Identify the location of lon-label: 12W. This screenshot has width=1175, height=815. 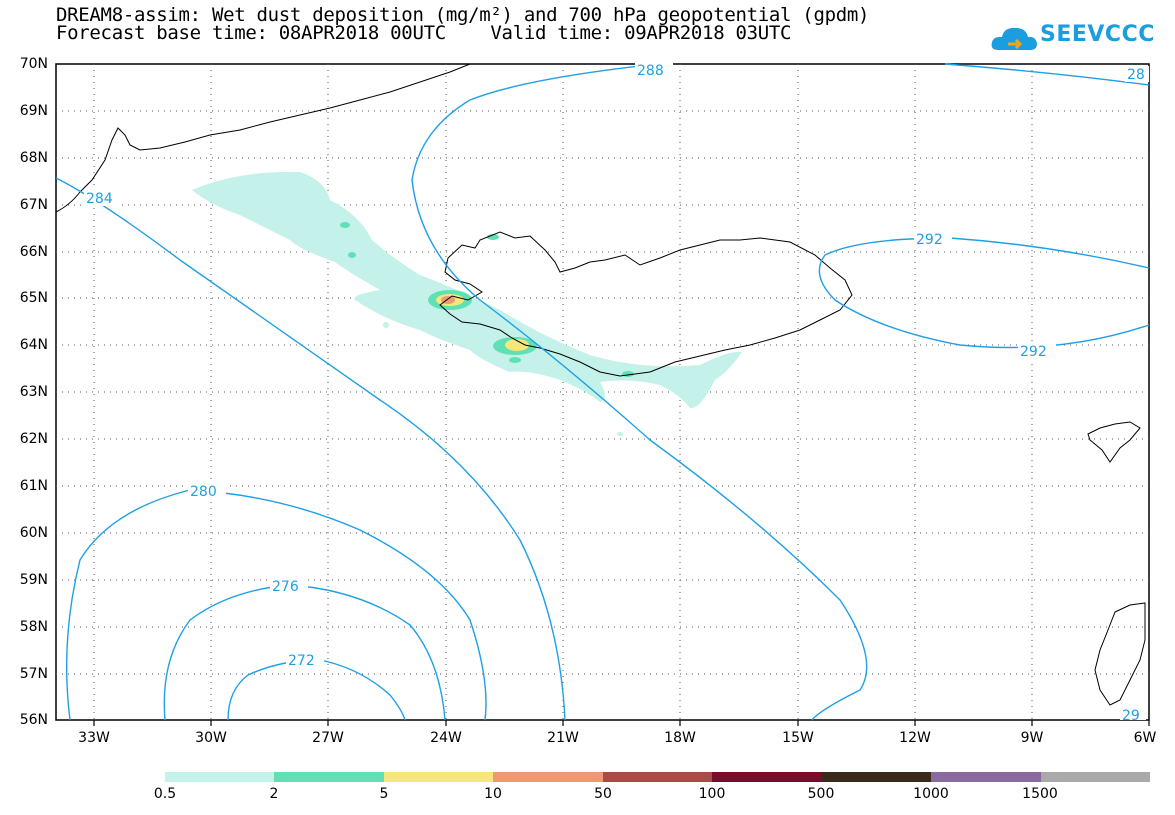
(915, 738).